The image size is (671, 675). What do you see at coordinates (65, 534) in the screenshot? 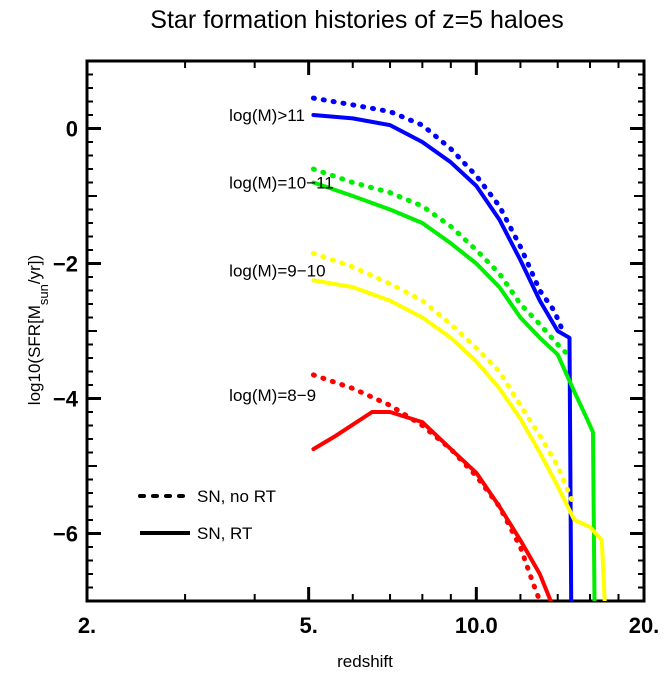
I see `y-tick-label: −6` at bounding box center [65, 534].